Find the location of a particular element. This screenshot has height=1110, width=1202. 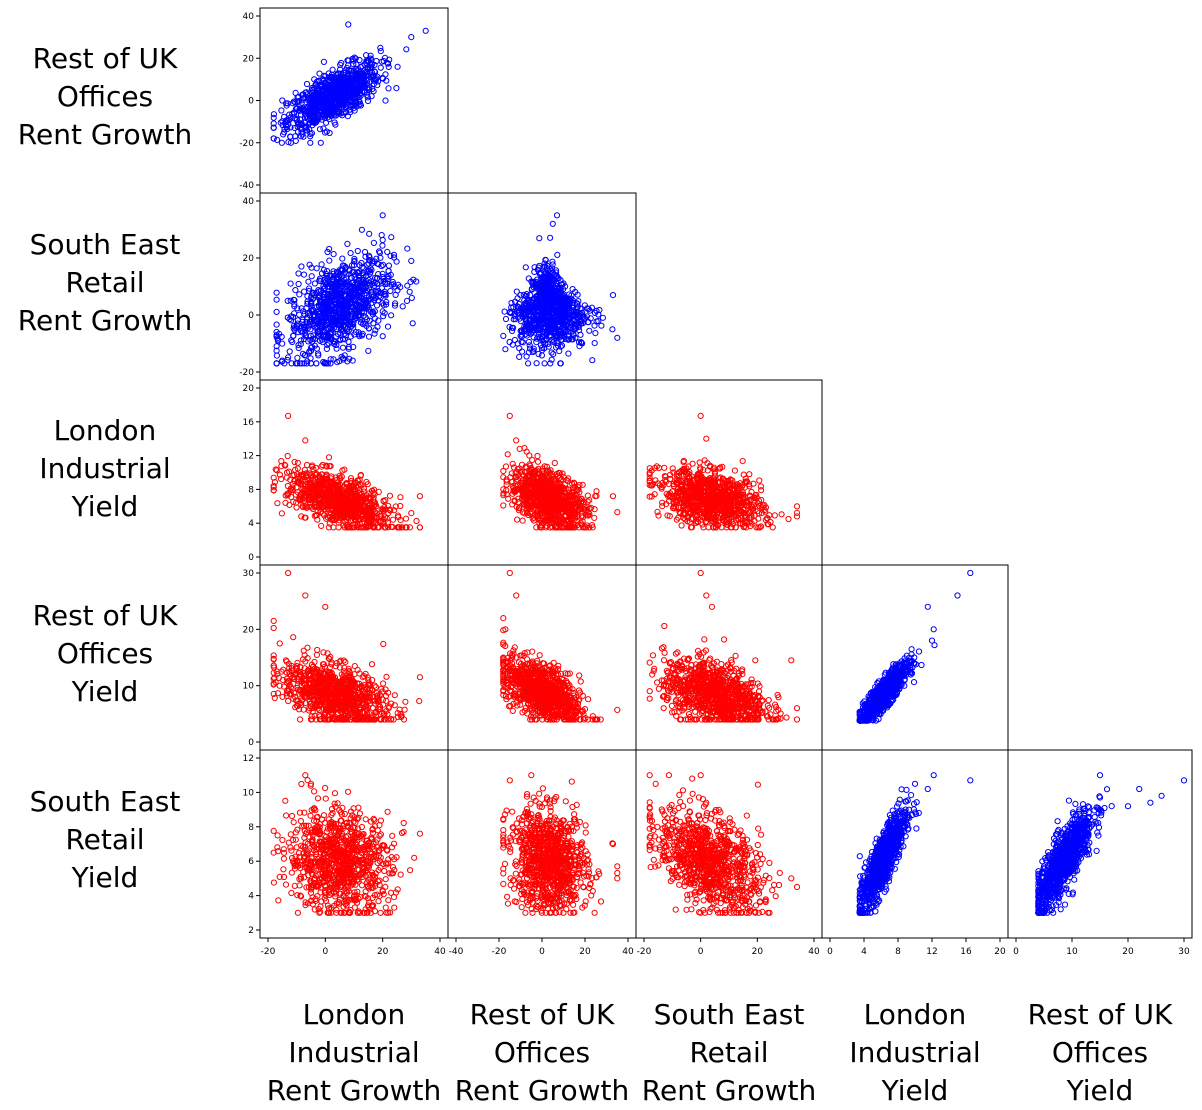

panel-frame is located at coordinates (354, 472).